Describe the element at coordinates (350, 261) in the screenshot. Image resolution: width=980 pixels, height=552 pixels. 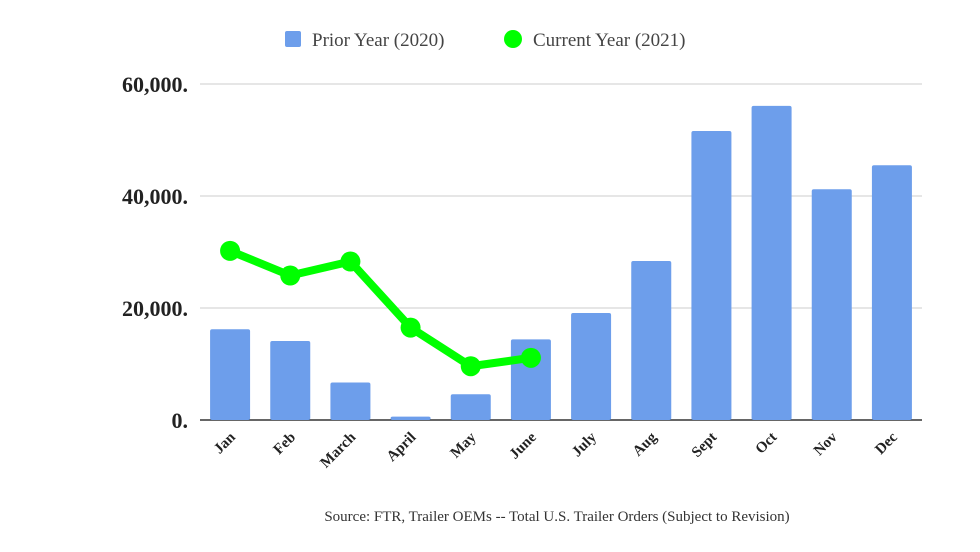
I see `point-march` at that location.